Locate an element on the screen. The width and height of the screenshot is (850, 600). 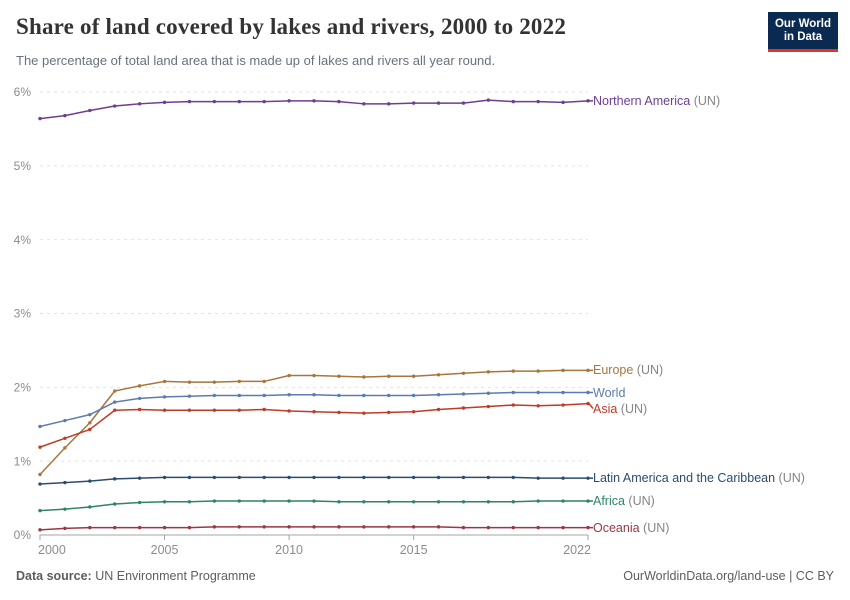
legend-item-world: World is located at coordinates (609, 393).